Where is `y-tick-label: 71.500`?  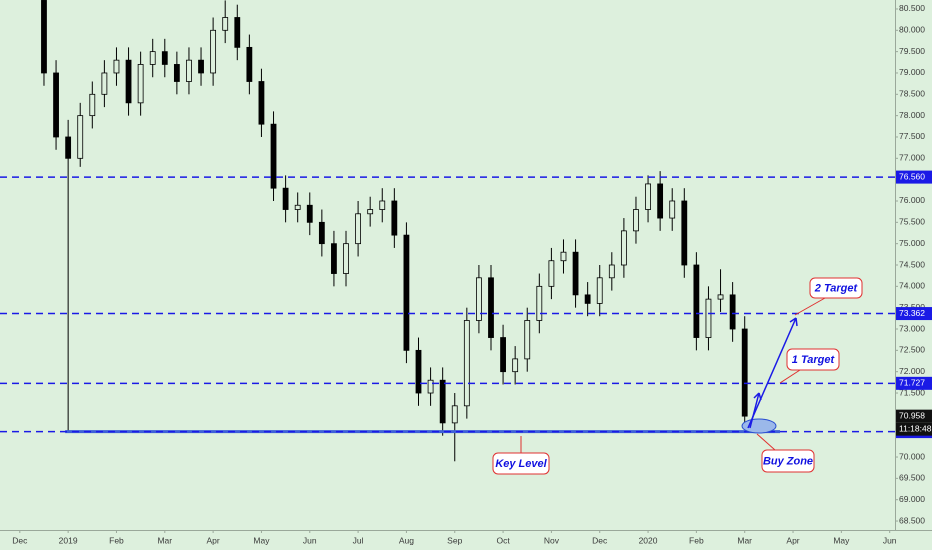 y-tick-label: 71.500 is located at coordinates (912, 392).